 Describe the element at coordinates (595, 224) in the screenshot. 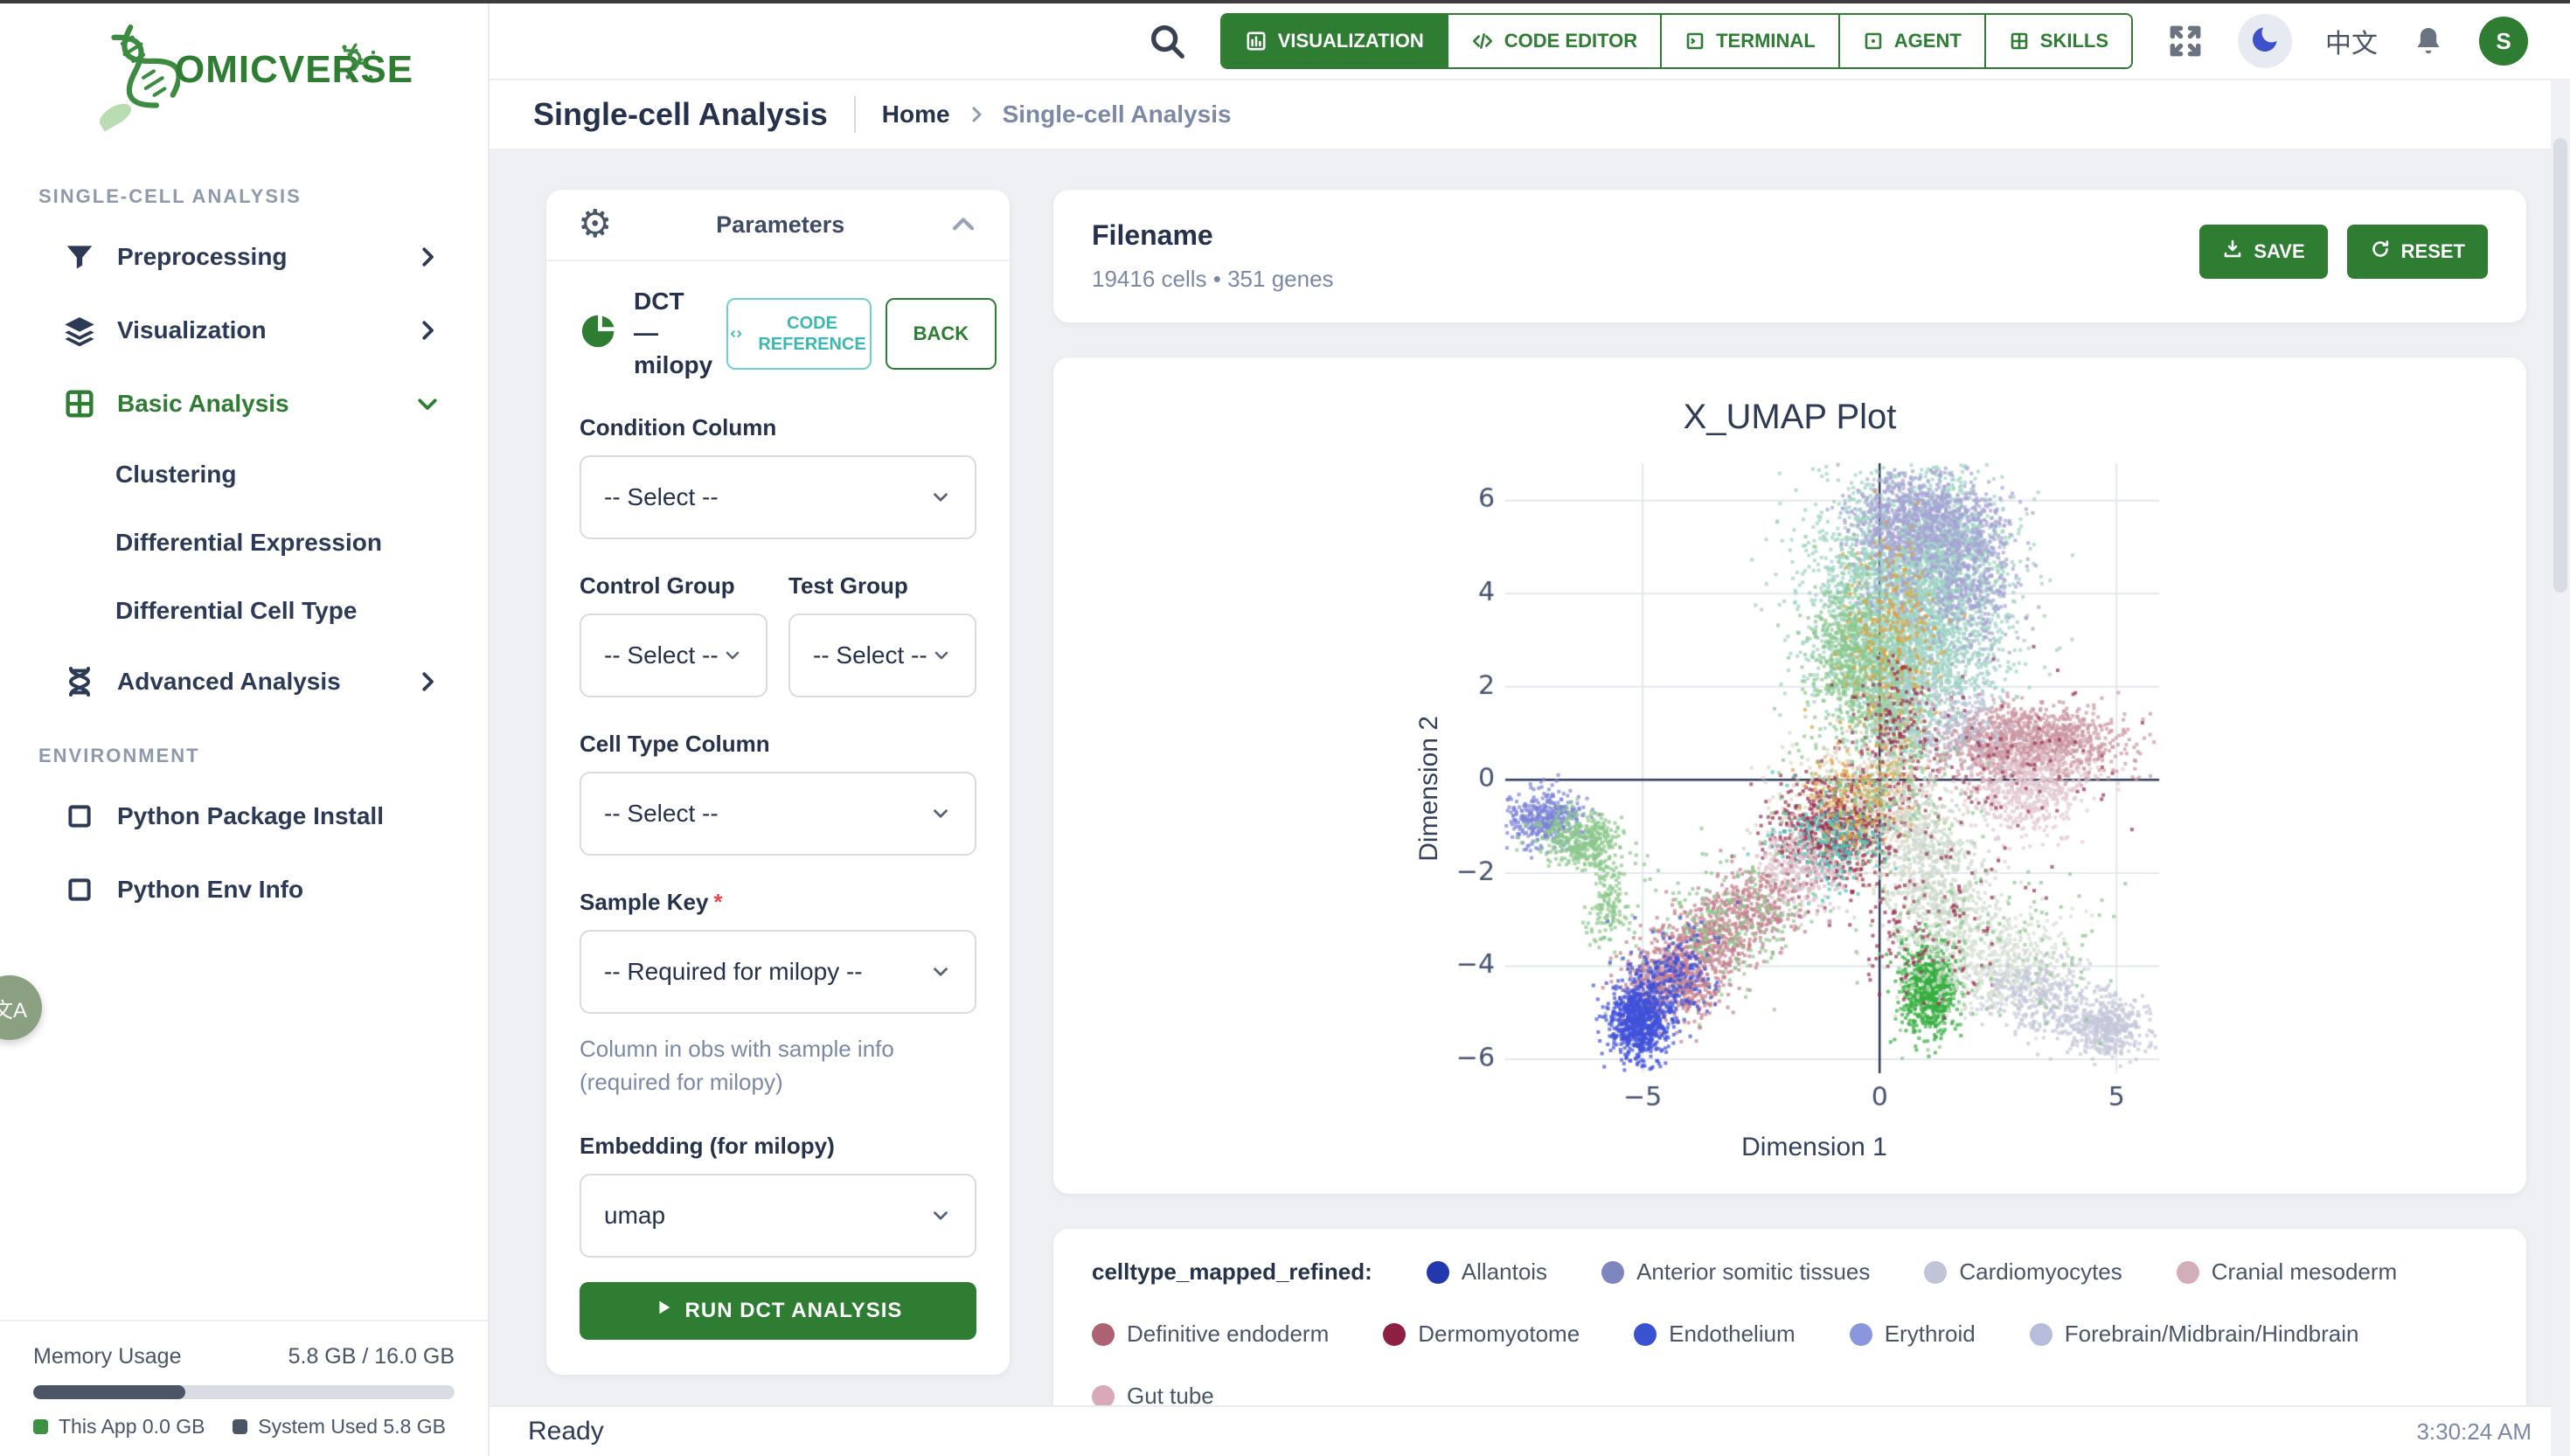

I see `gear-icon: ⚙` at that location.